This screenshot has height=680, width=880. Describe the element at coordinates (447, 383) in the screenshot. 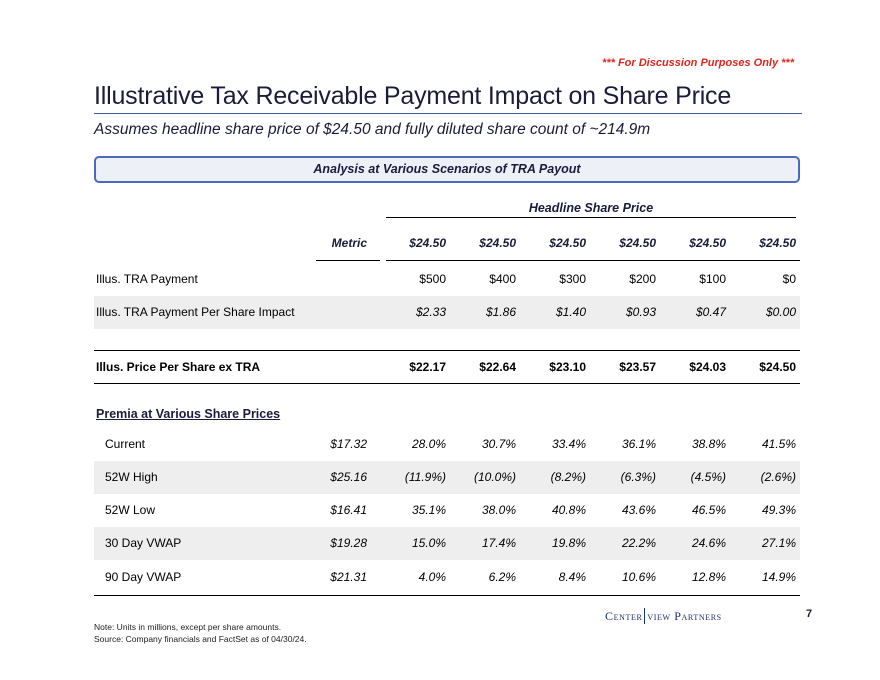

I see `price-row-bottom-rule` at that location.